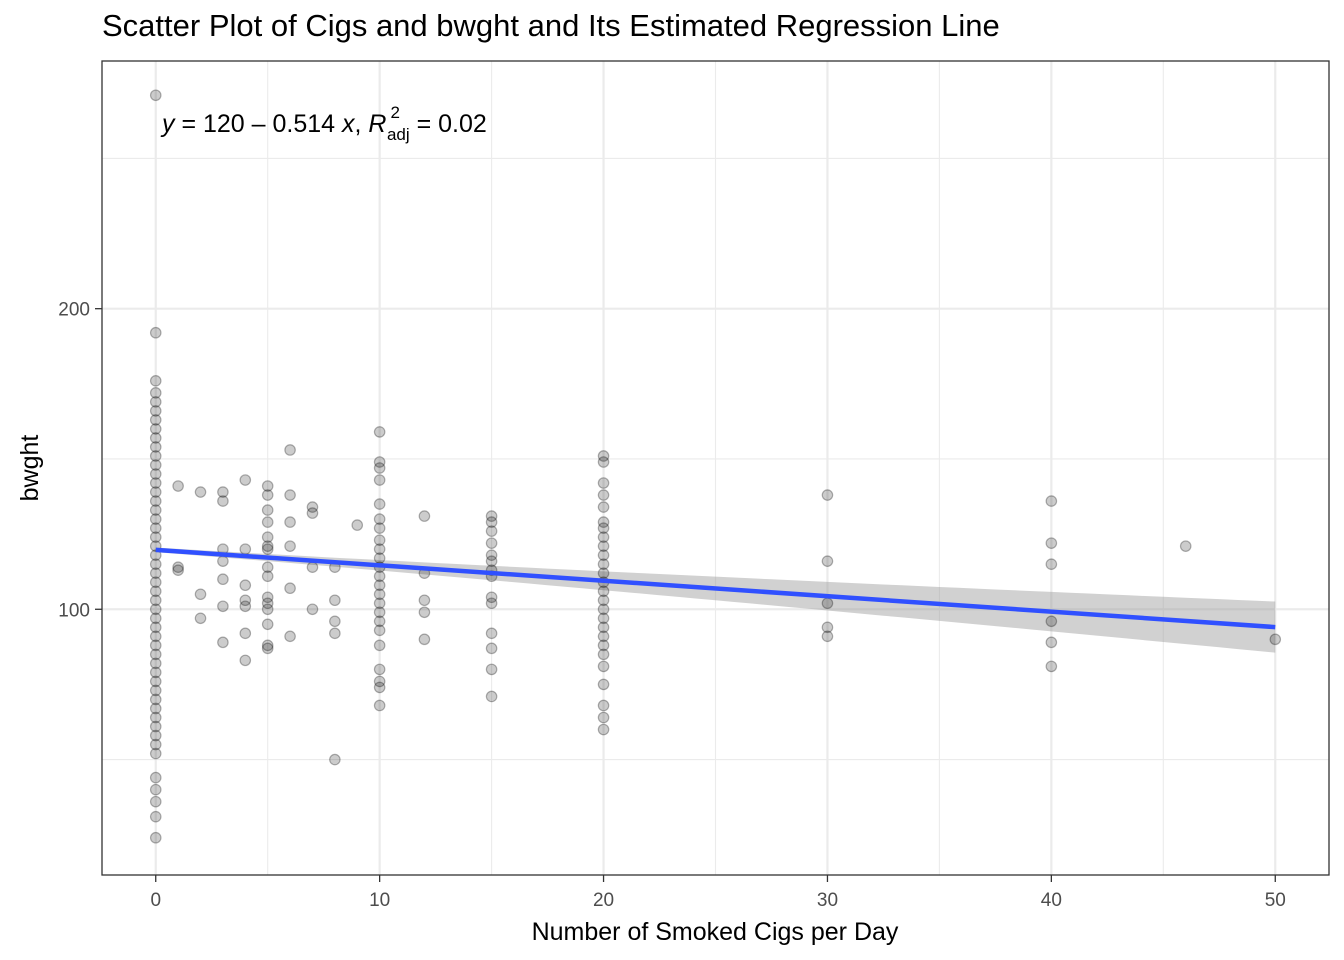 This screenshot has width=1344, height=960. What do you see at coordinates (1275, 900) in the screenshot?
I see `x-tick-label: 50` at bounding box center [1275, 900].